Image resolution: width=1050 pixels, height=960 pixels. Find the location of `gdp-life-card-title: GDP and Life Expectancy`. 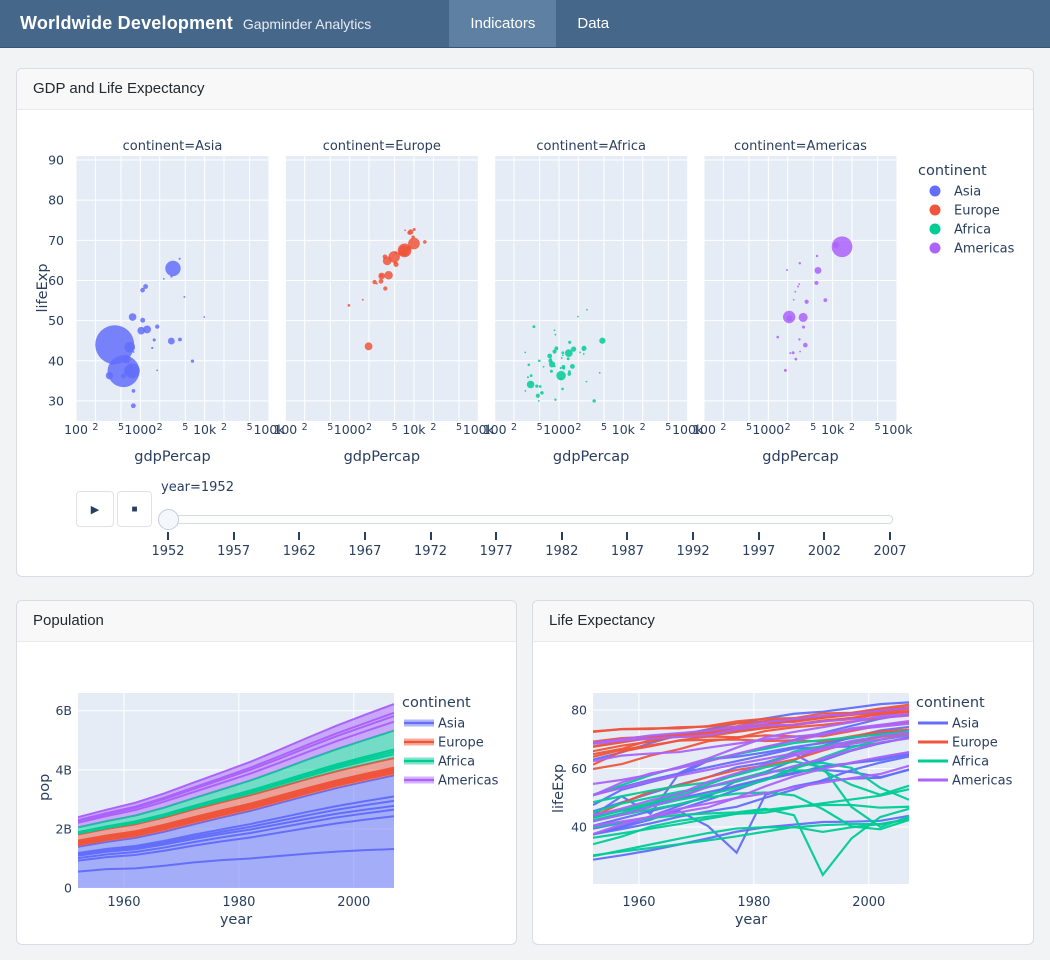

gdp-life-card-title: GDP and Life Expectancy is located at coordinates (525, 89).